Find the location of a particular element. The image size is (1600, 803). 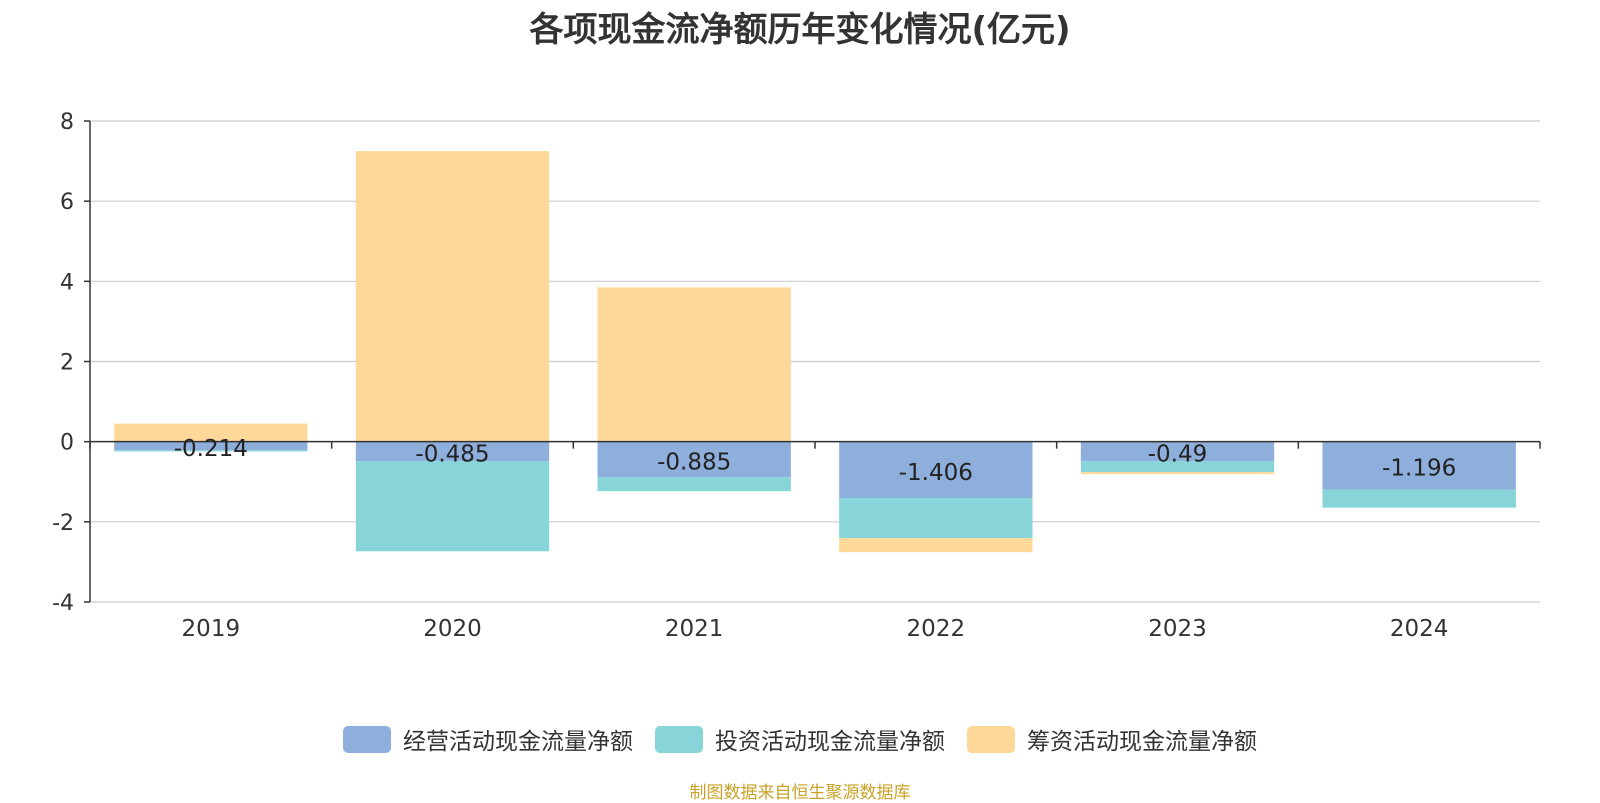

data-label-2020: -0.485 is located at coordinates (452, 454).